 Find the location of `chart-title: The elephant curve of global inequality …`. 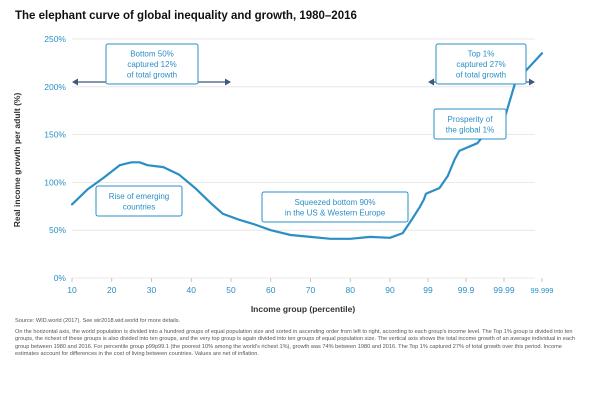

chart-title: The elephant curve of global inequality … is located at coordinates (186, 16).